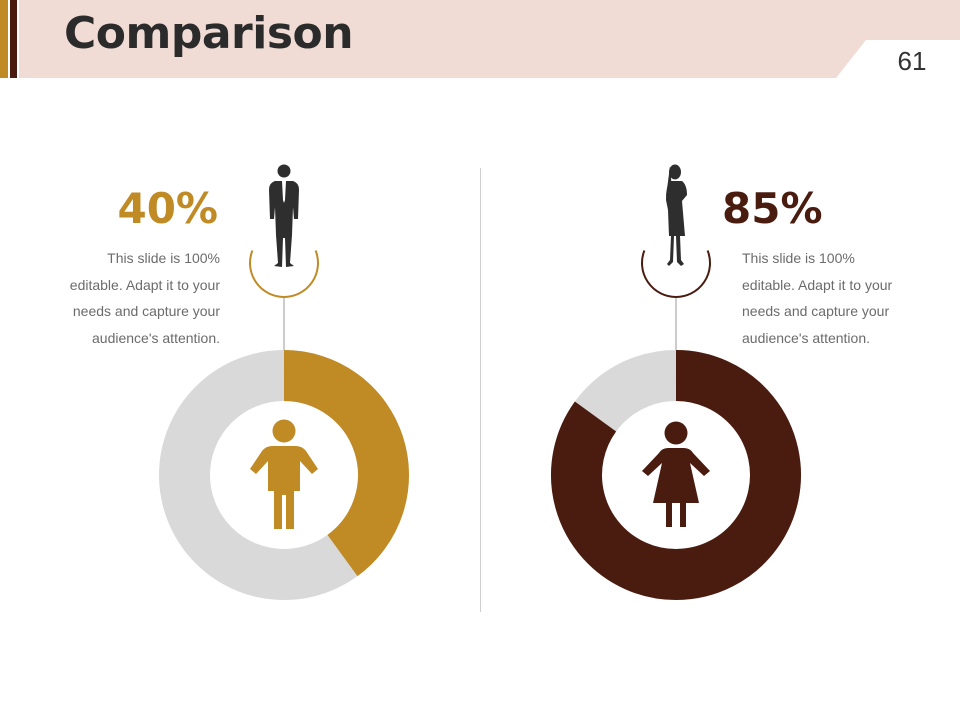  Describe the element at coordinates (284, 274) in the screenshot. I see `male-ring-accent` at that location.